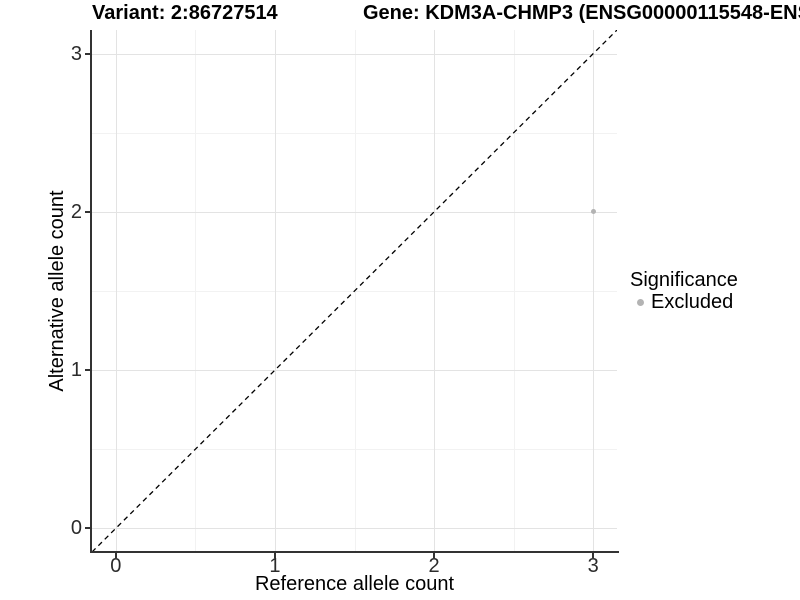  What do you see at coordinates (76, 528) in the screenshot?
I see `y-tick-label: 0` at bounding box center [76, 528].